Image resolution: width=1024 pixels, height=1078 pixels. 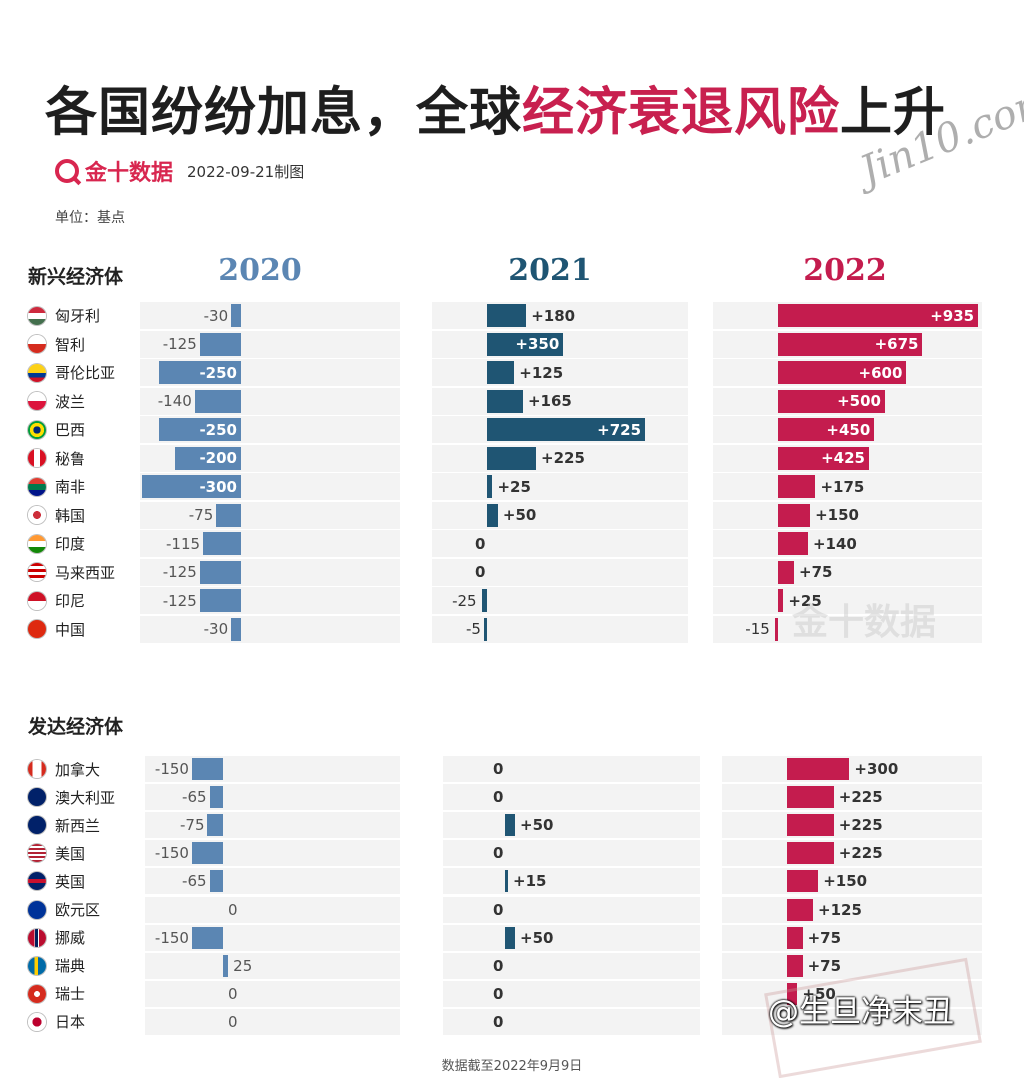 I want to click on country-label: 新西兰, so click(x=64, y=825).